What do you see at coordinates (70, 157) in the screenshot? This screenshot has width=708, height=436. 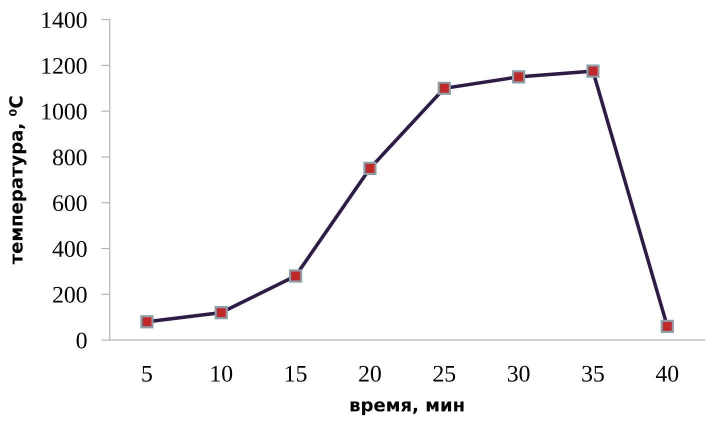 I see `y-tick-label: 800` at bounding box center [70, 157].